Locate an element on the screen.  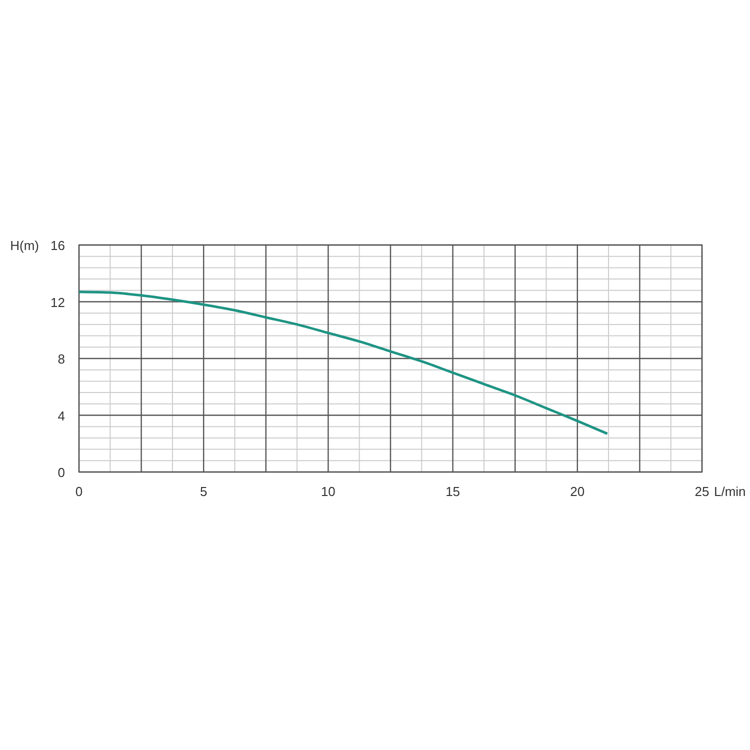
x-tick-label: 5 is located at coordinates (204, 491).